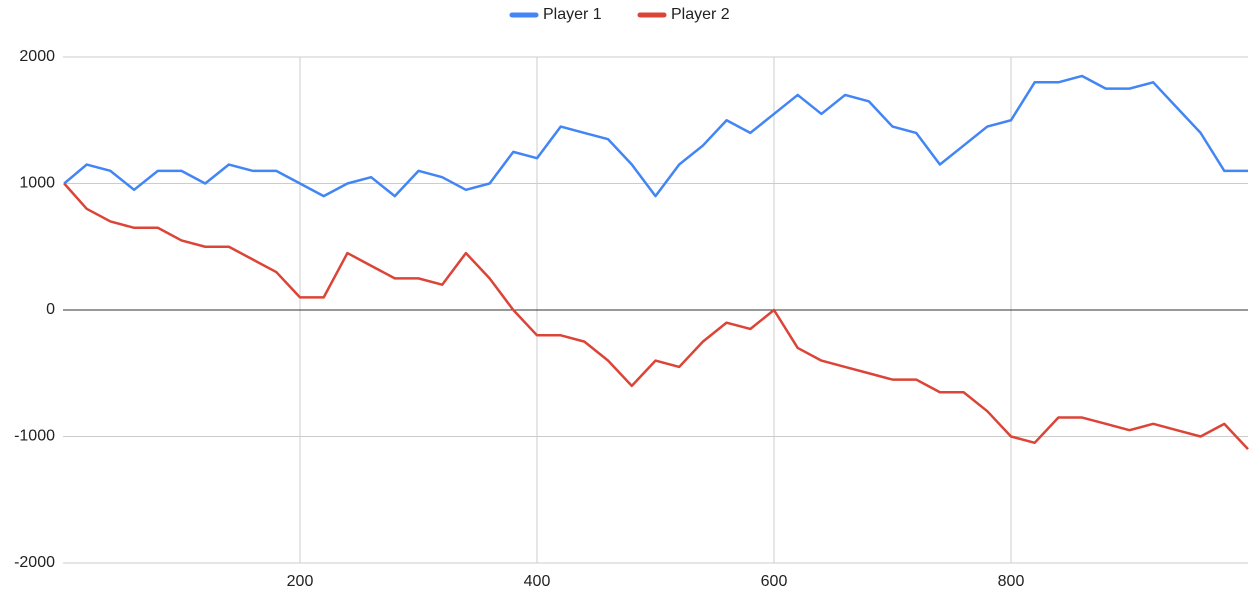 The image size is (1251, 599). Describe the element at coordinates (37, 183) in the screenshot. I see `y-tick-label: 1000` at that location.